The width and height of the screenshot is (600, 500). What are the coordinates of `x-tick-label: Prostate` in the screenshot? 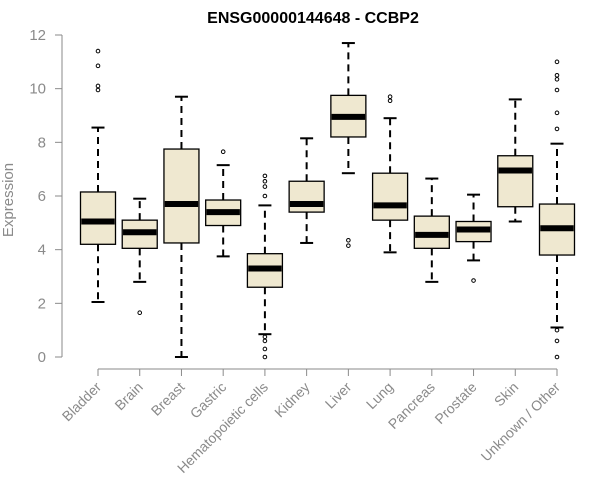 It's located at (455, 403).